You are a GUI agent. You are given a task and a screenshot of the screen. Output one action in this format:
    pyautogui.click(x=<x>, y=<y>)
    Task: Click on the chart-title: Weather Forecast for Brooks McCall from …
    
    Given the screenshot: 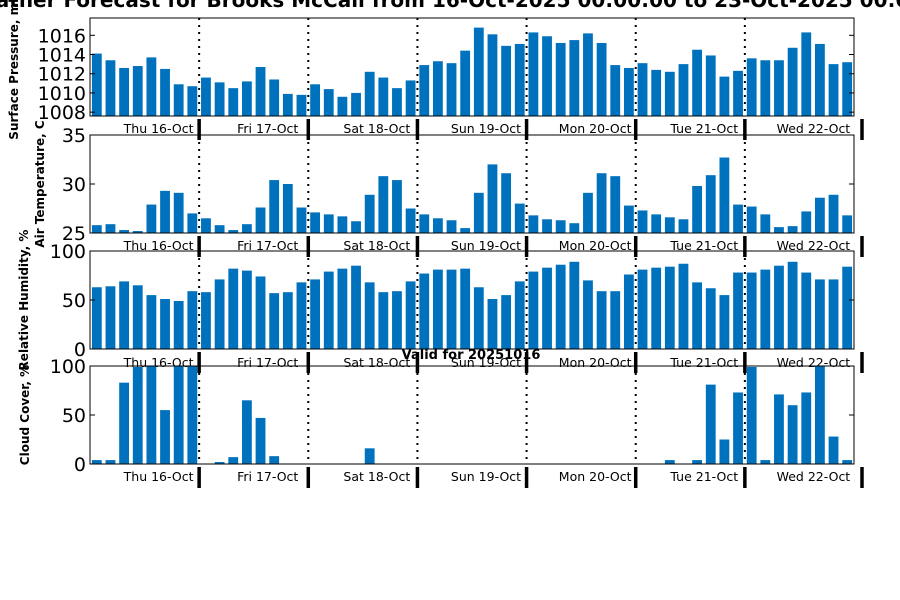 What is the action you would take?
    pyautogui.click(x=450, y=6)
    